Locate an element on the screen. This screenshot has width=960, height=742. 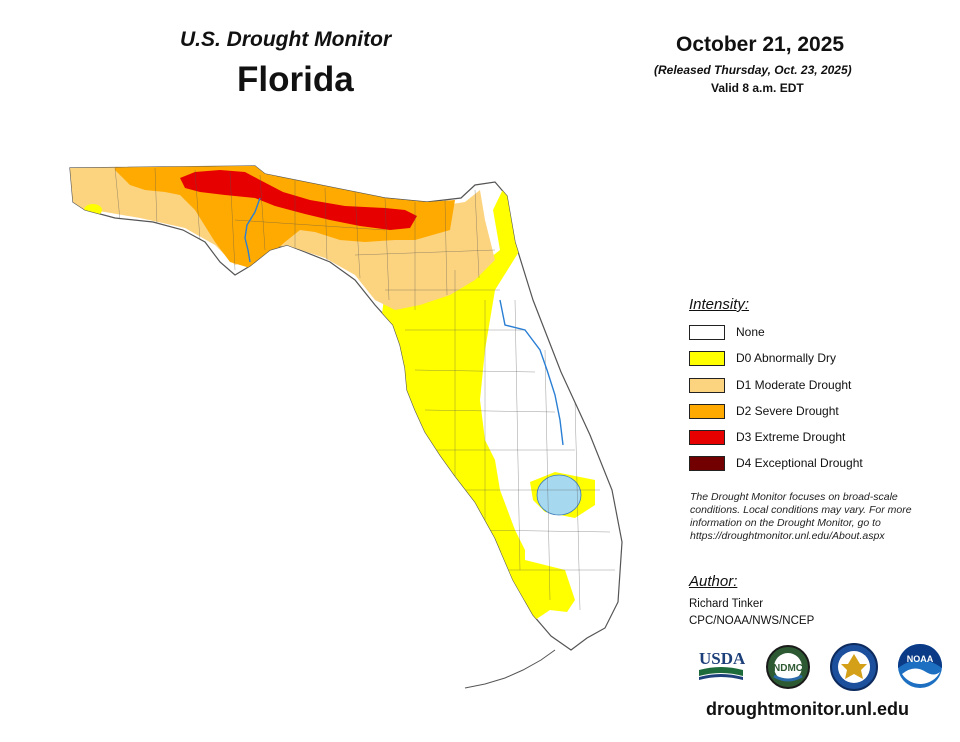
legend-item-d1: D1 Moderate Drought is located at coordinates (770, 385).